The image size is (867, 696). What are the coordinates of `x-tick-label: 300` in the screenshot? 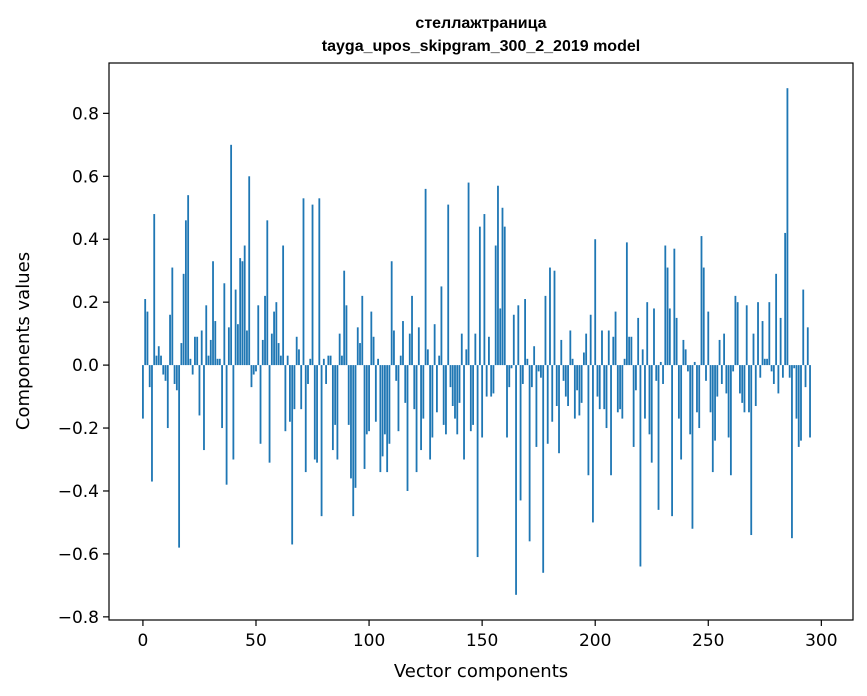 It's located at (821, 641).